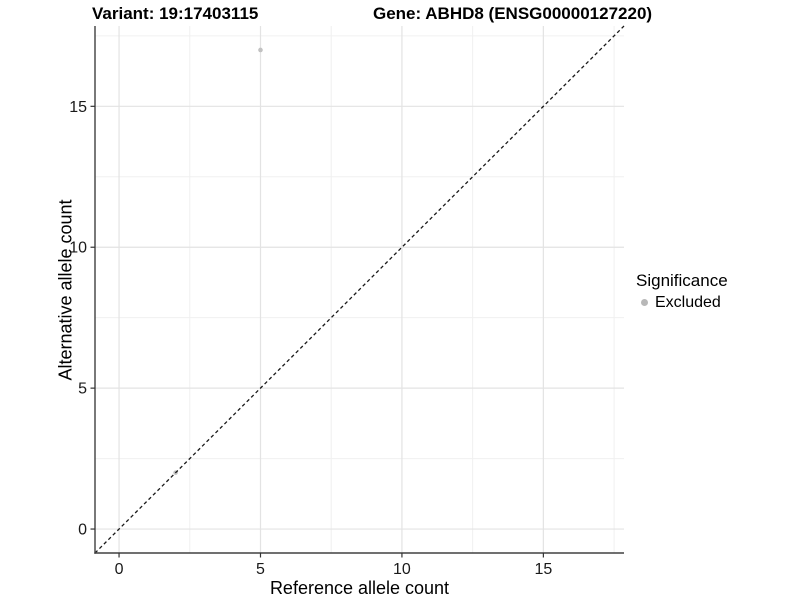 Image resolution: width=800 pixels, height=600 pixels. I want to click on legend-title: Significance, so click(682, 280).